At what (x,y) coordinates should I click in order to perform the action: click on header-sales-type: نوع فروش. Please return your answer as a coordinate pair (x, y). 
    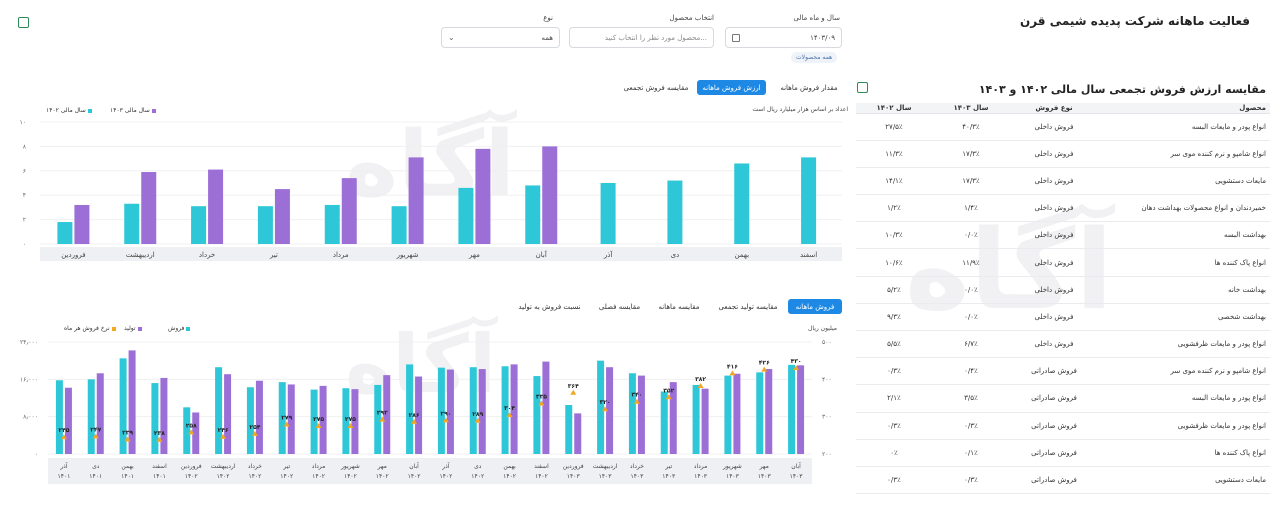
    Looking at the image, I should click on (1054, 108).